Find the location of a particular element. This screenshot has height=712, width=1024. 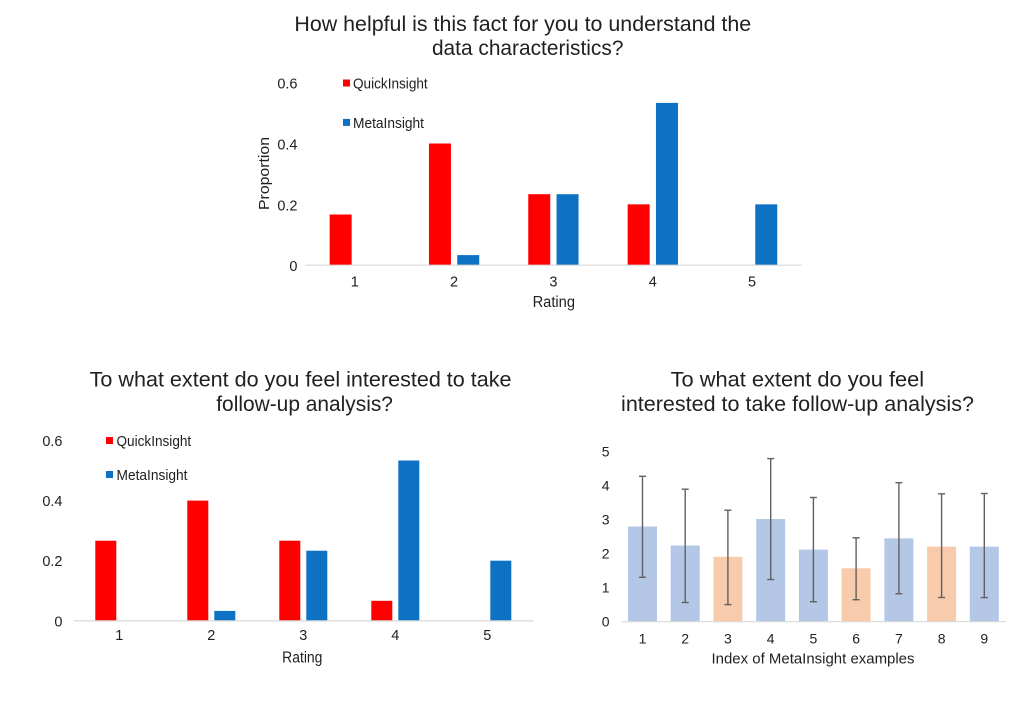

svg-text: follow-up analysis? is located at coordinates (304, 404).